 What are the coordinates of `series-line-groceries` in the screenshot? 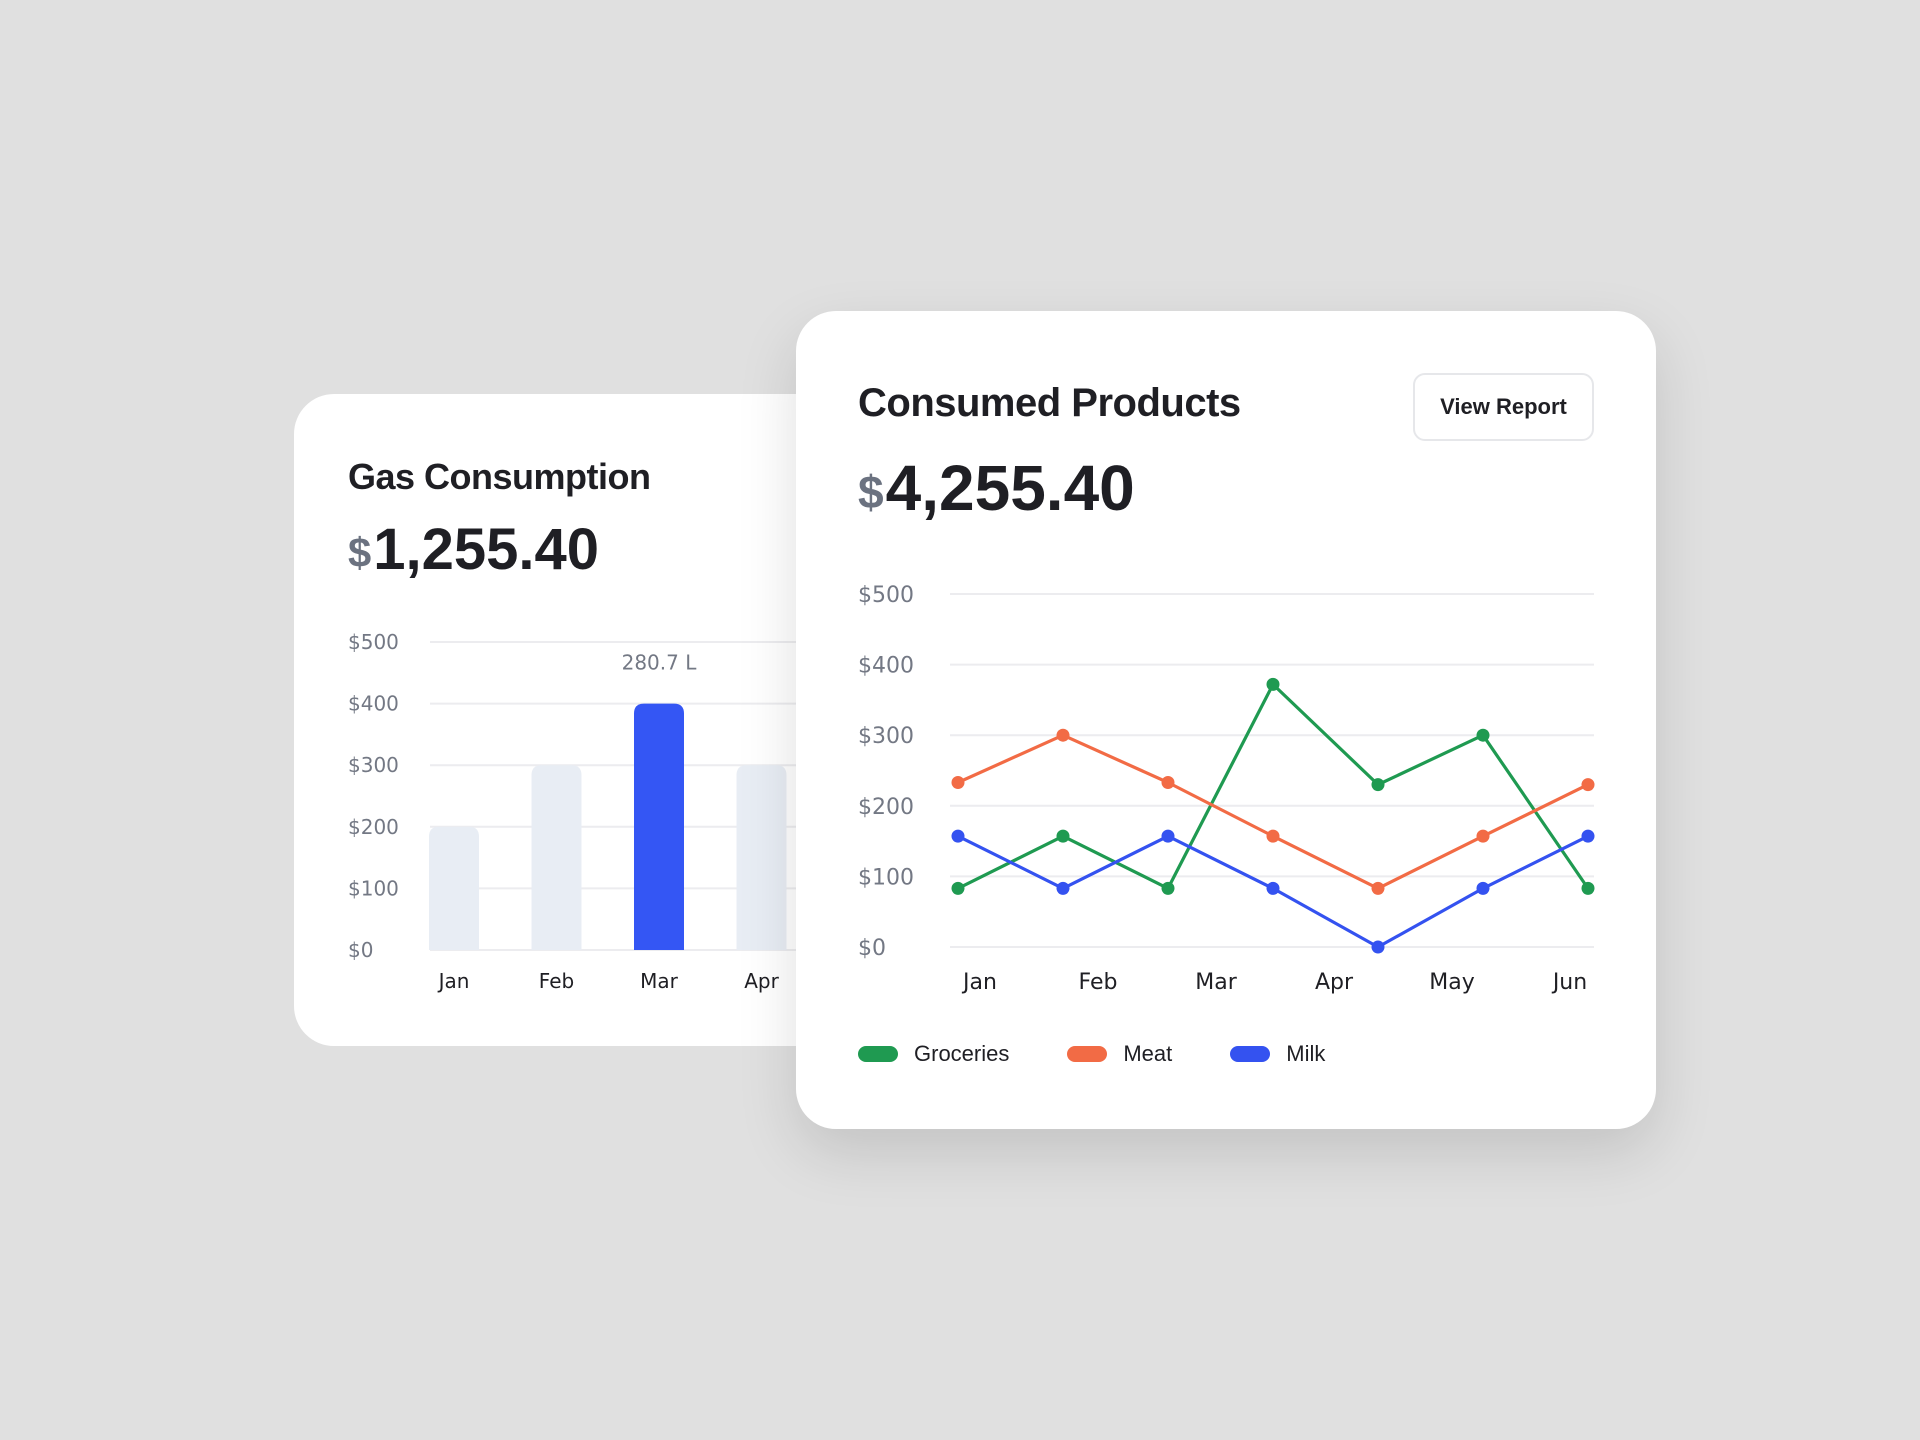 It's located at (1273, 786).